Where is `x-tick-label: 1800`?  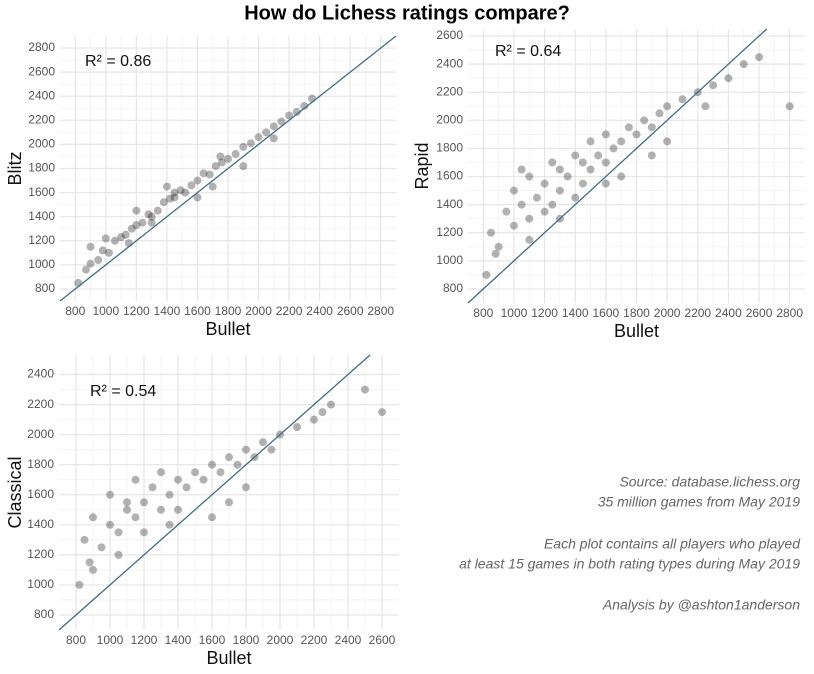
x-tick-label: 1800 is located at coordinates (228, 311).